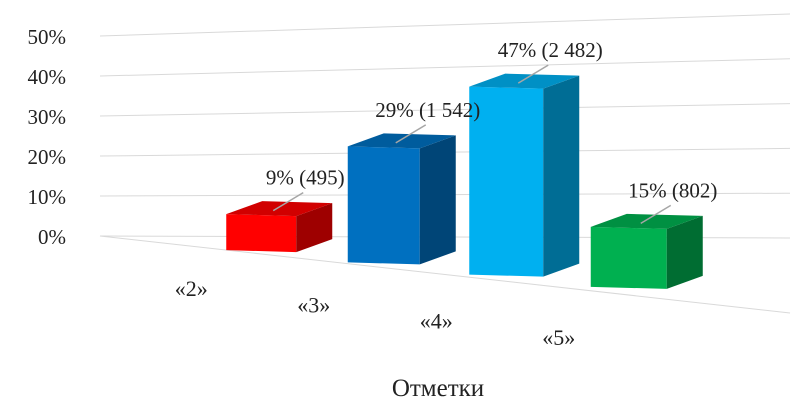  What do you see at coordinates (47, 117) in the screenshot?
I see `y-tick-label: 30%` at bounding box center [47, 117].